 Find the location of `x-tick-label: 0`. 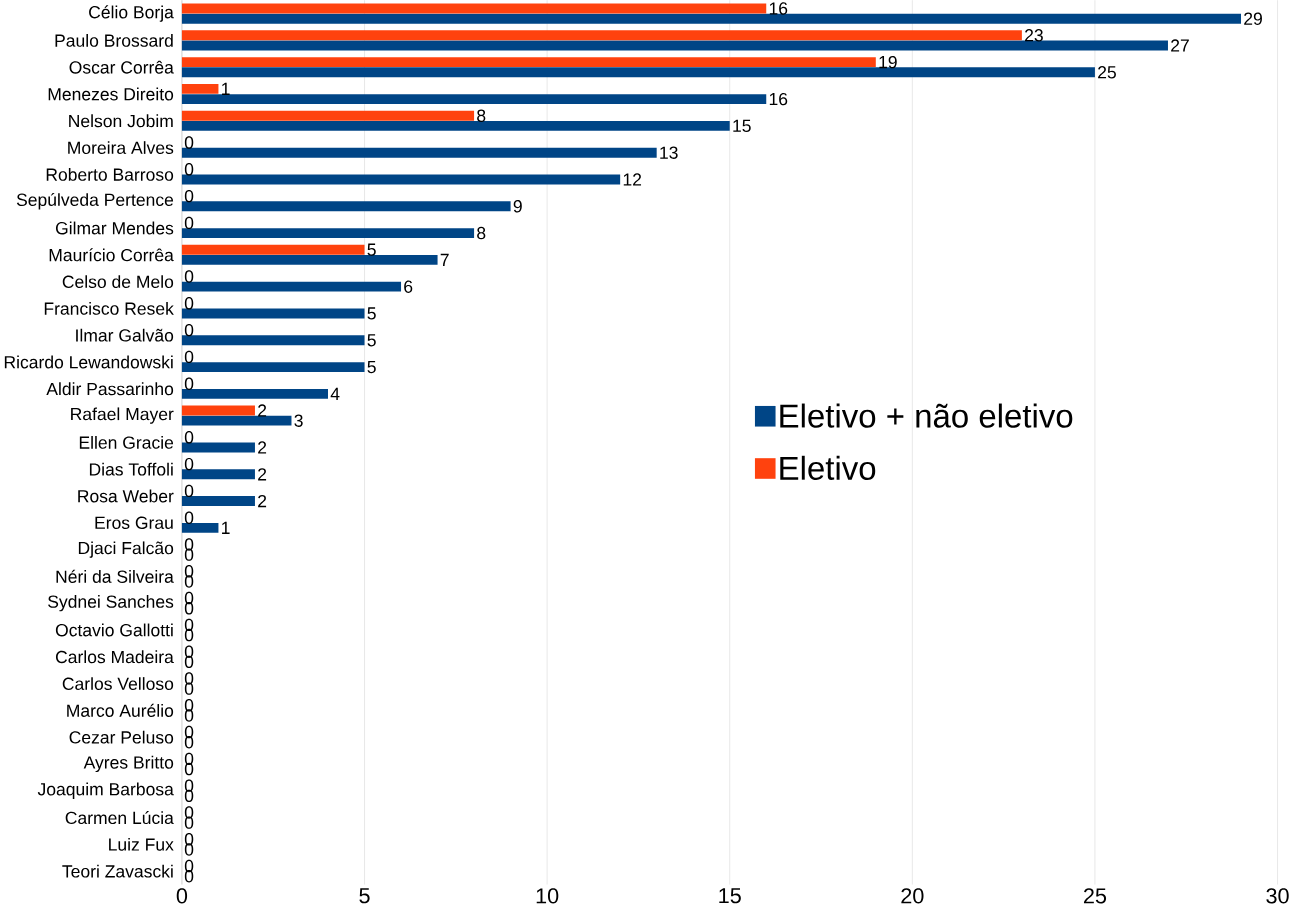

x-tick-label: 0 is located at coordinates (182, 896).